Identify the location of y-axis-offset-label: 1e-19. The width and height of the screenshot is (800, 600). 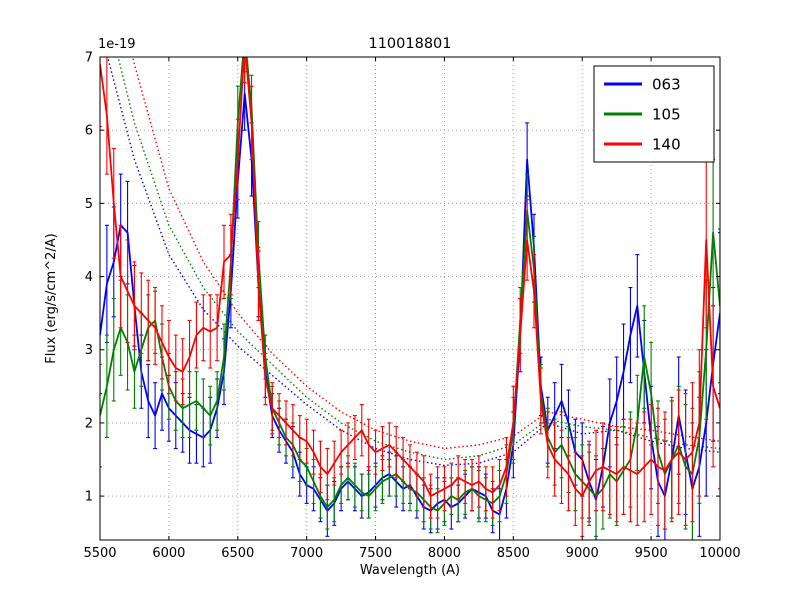
(117, 44).